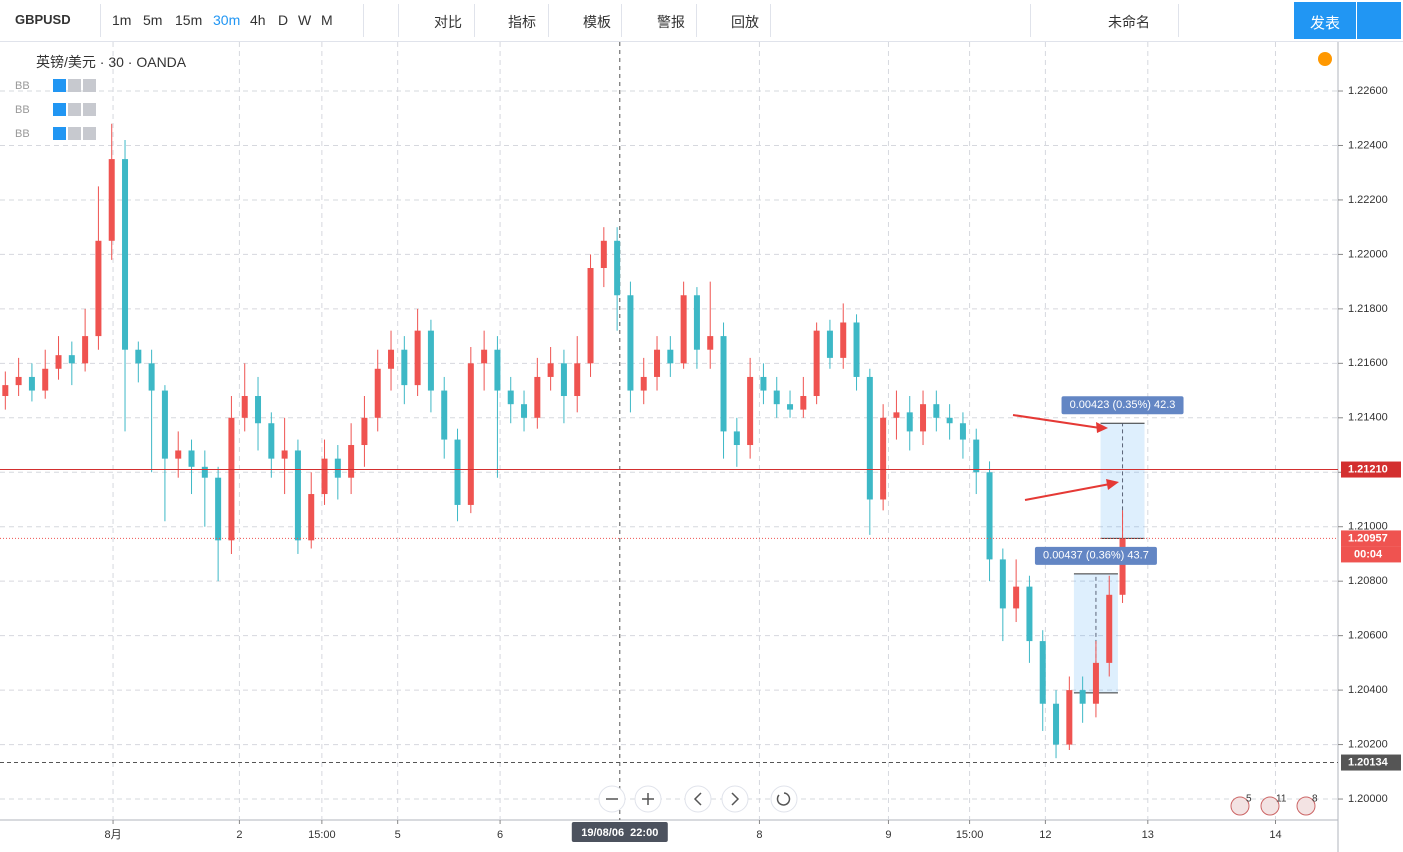 The width and height of the screenshot is (1403, 852). I want to click on interval: D, so click(283, 20).